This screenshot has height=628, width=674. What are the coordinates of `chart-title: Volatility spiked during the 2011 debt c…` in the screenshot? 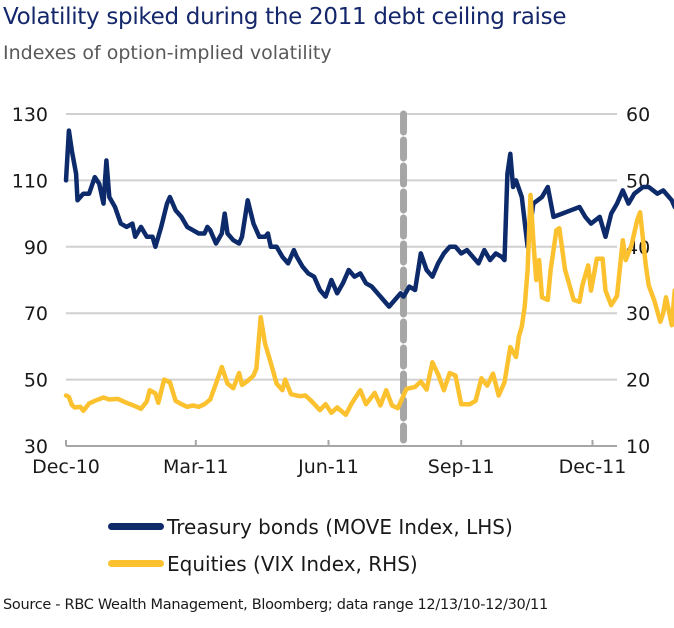 It's located at (285, 17).